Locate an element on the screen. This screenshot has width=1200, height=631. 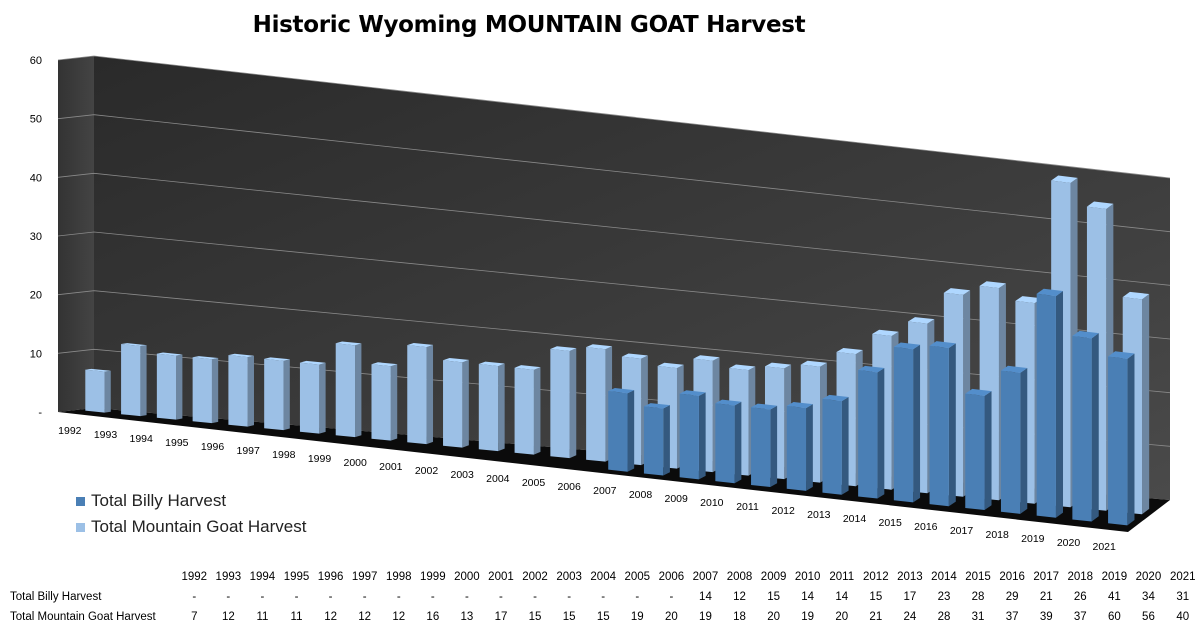
x-tick-label: 2000 is located at coordinates (355, 463).